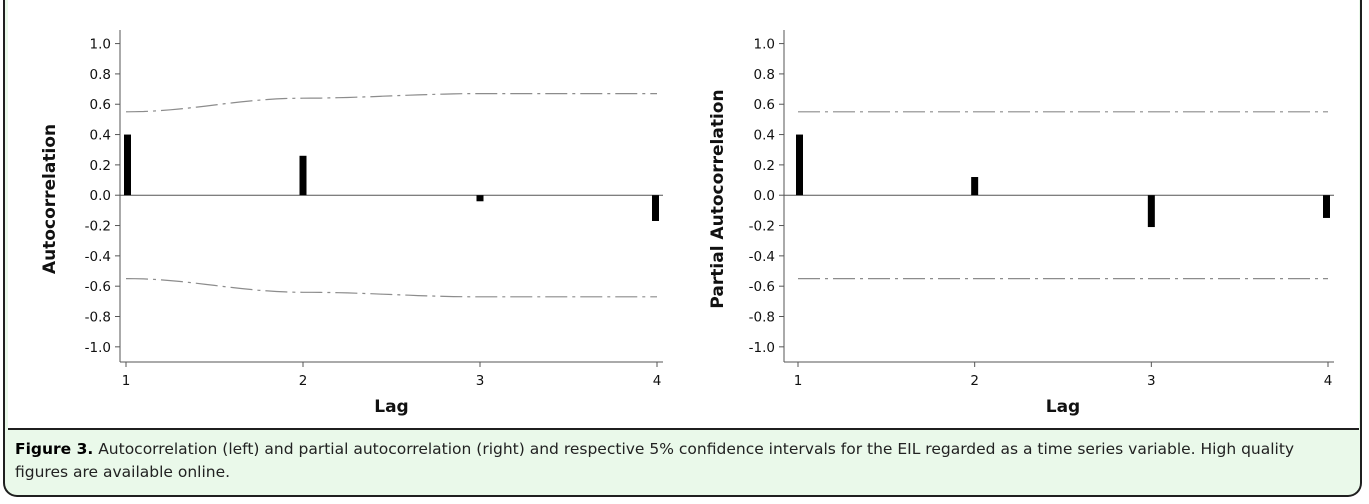 Image resolution: width=1369 pixels, height=504 pixels. Describe the element at coordinates (762, 227) in the screenshot. I see `pacf-y-tick-label: -0.2` at that location.